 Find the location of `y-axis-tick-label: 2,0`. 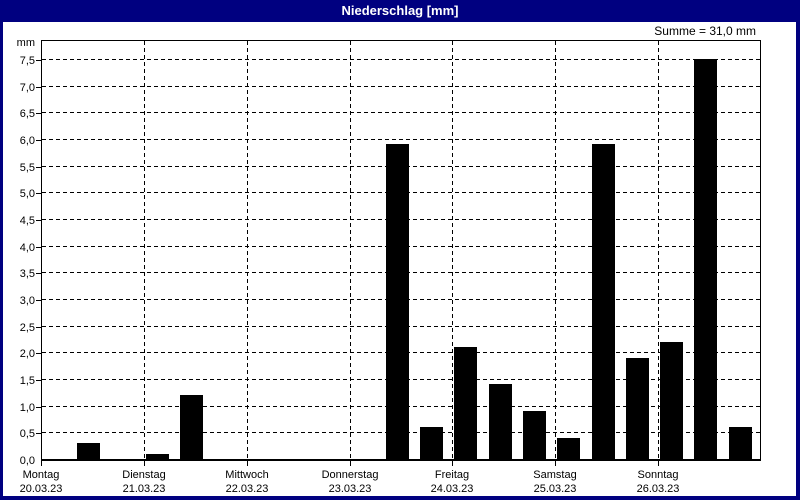

y-axis-tick-label: 2,0 is located at coordinates (27, 354).